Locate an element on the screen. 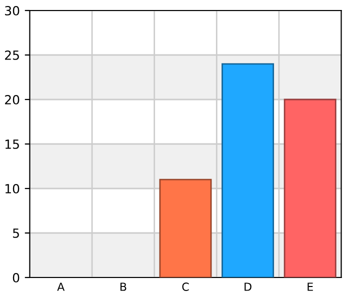  y-tick-label: 10 is located at coordinates (12, 189).